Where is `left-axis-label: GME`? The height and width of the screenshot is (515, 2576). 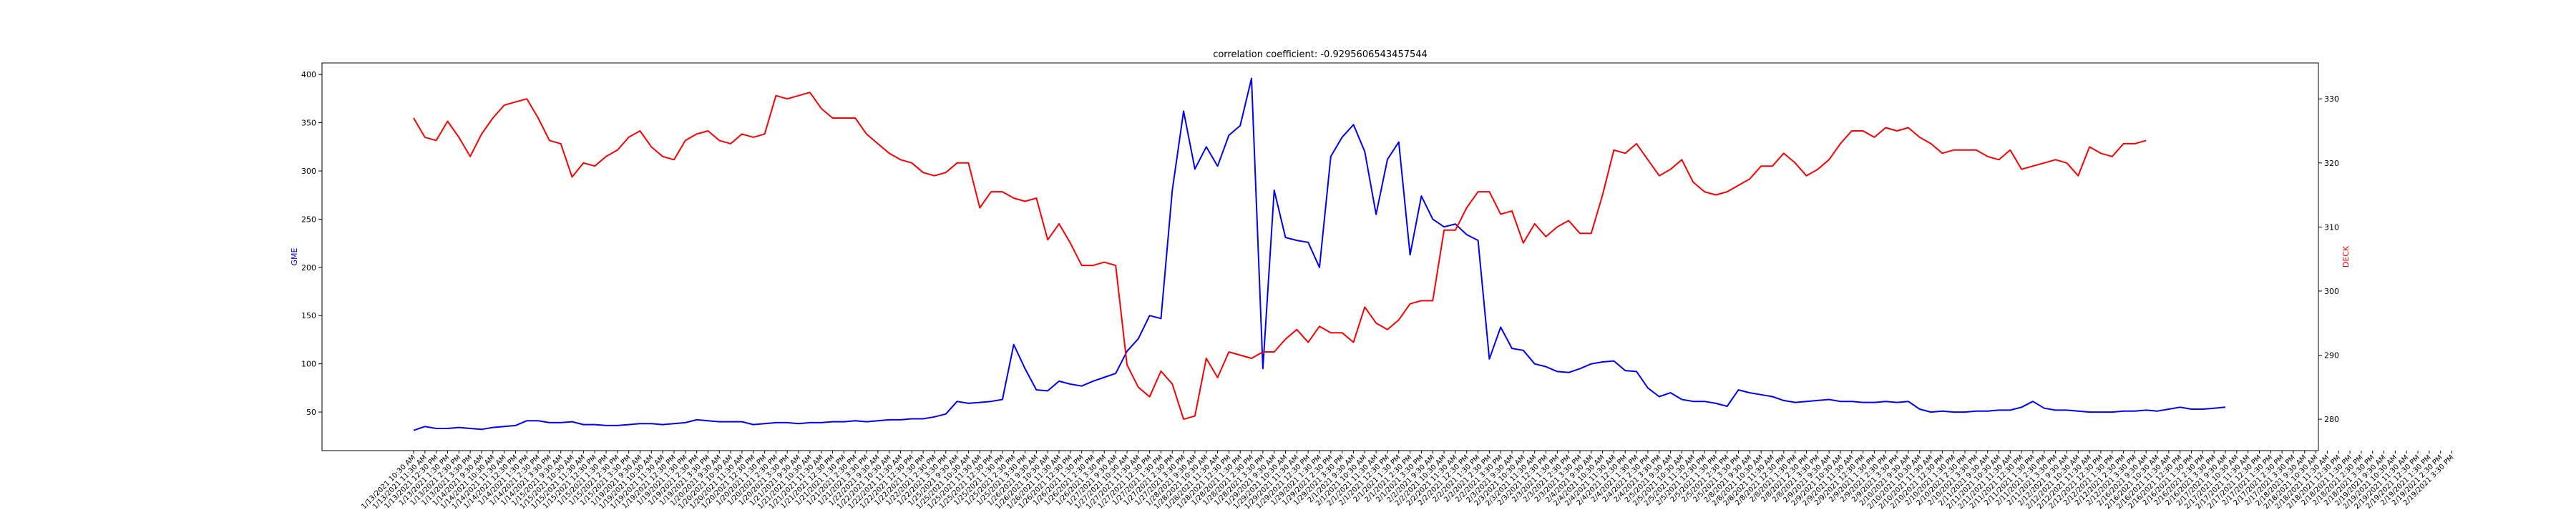 left-axis-label: GME is located at coordinates (294, 256).